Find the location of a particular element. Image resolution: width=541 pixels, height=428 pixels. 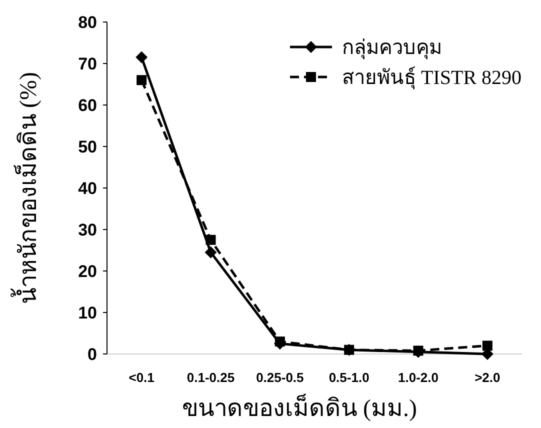

x-tick-label: 0.5-1.0 is located at coordinates (349, 377).